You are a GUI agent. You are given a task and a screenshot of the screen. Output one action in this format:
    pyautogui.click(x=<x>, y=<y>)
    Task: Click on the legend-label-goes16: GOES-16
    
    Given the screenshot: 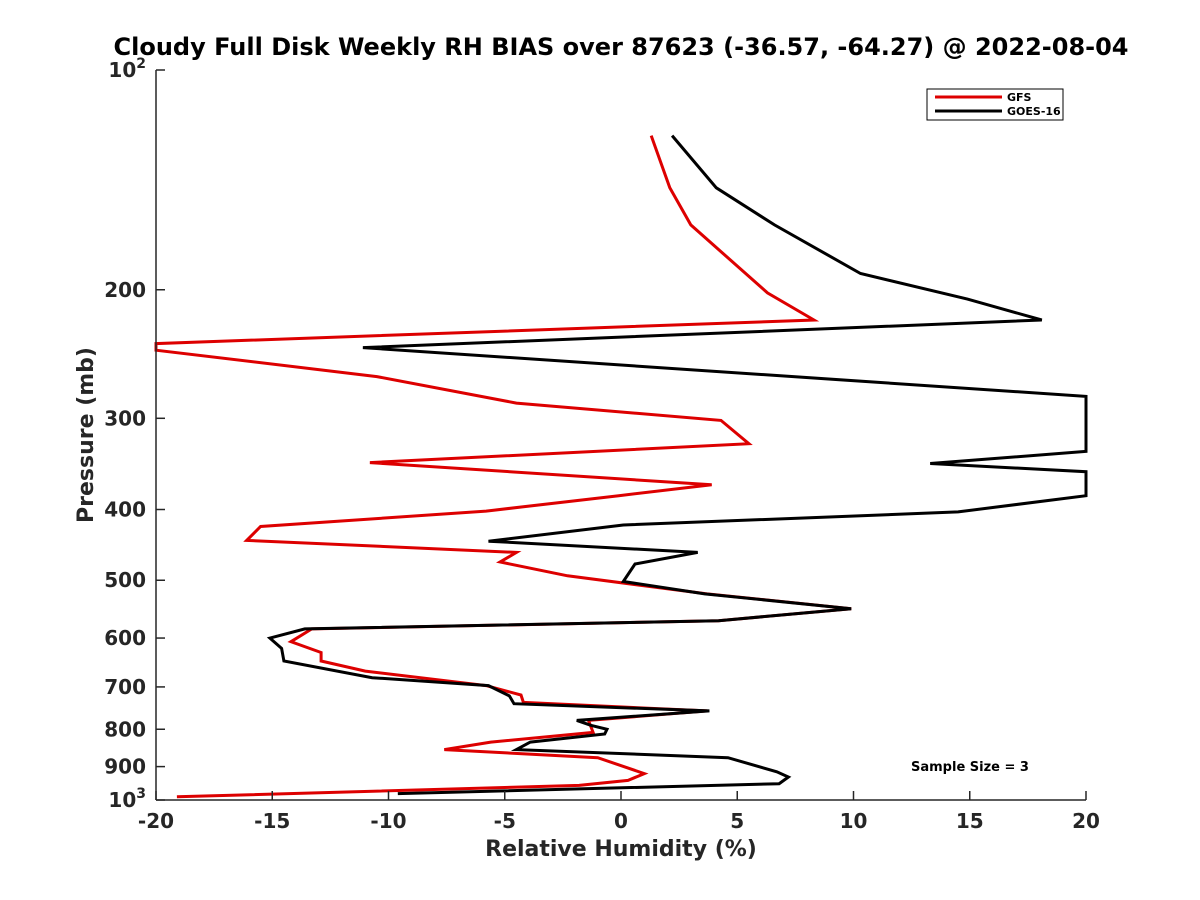 What is the action you would take?
    pyautogui.click(x=1034, y=111)
    